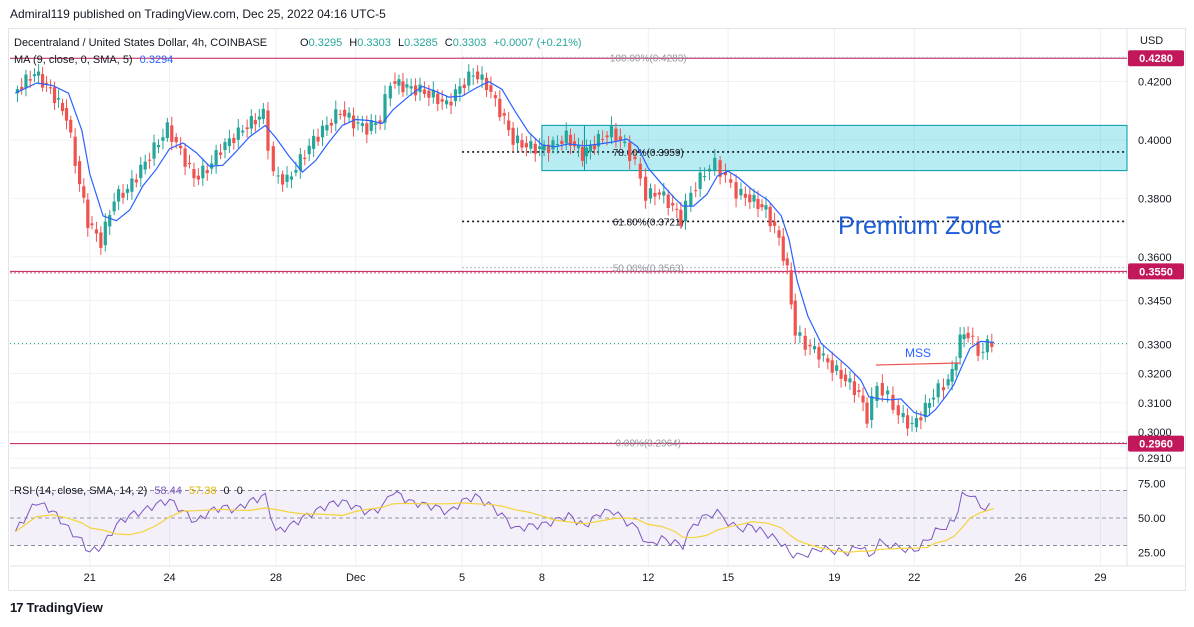 The image size is (1194, 627). Describe the element at coordinates (157, 60) in the screenshot. I see `legend-ma-value: 0.3294` at that location.